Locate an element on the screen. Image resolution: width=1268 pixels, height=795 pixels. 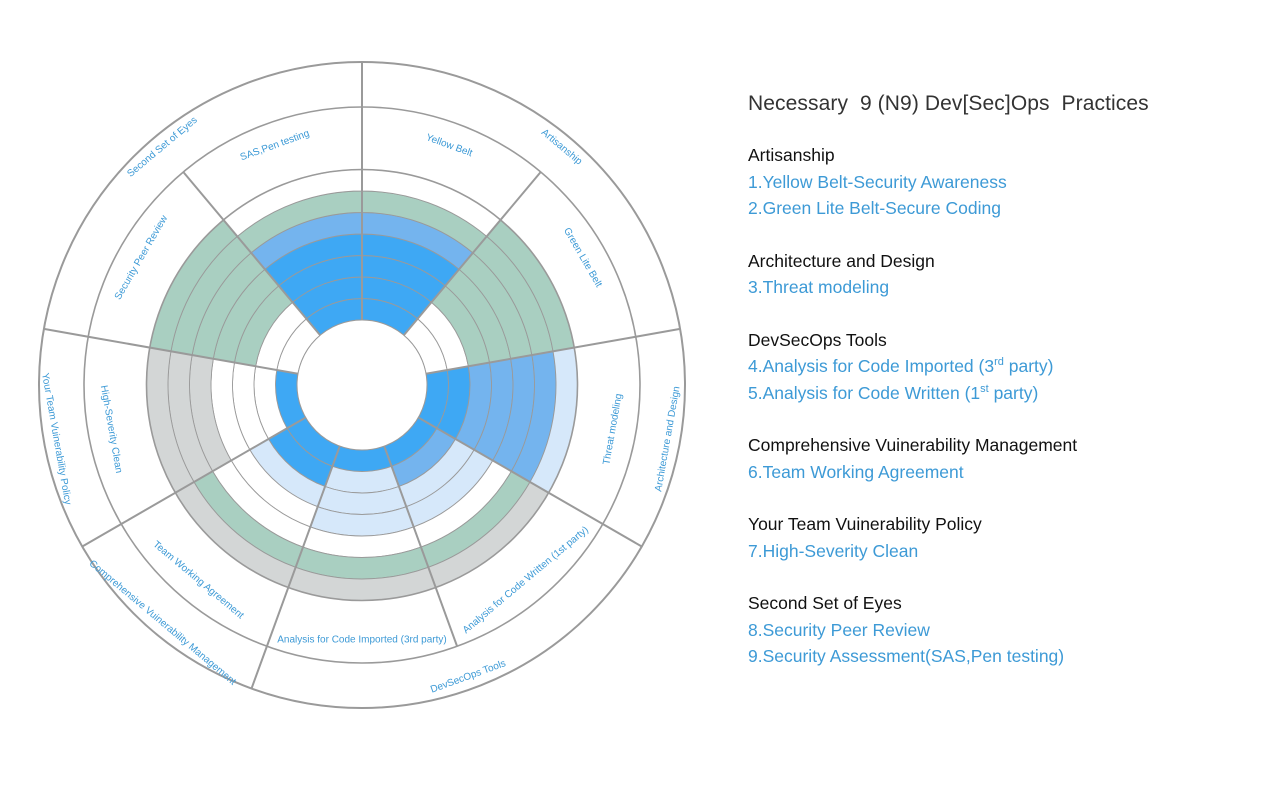
practice-item: 8.Security Peer Review is located at coordinates (998, 630).